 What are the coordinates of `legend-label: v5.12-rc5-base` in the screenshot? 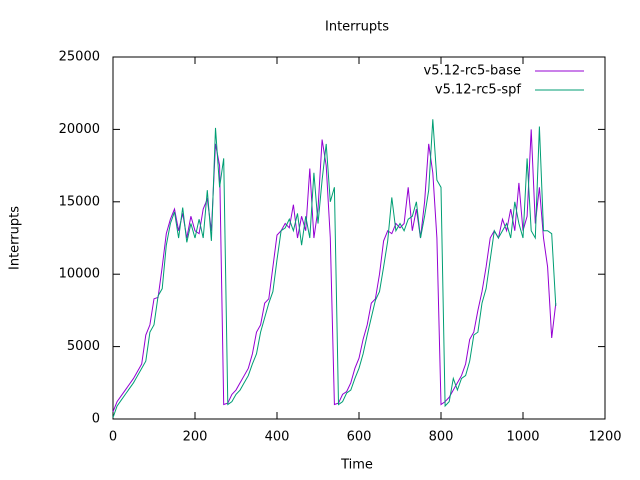 It's located at (473, 71).